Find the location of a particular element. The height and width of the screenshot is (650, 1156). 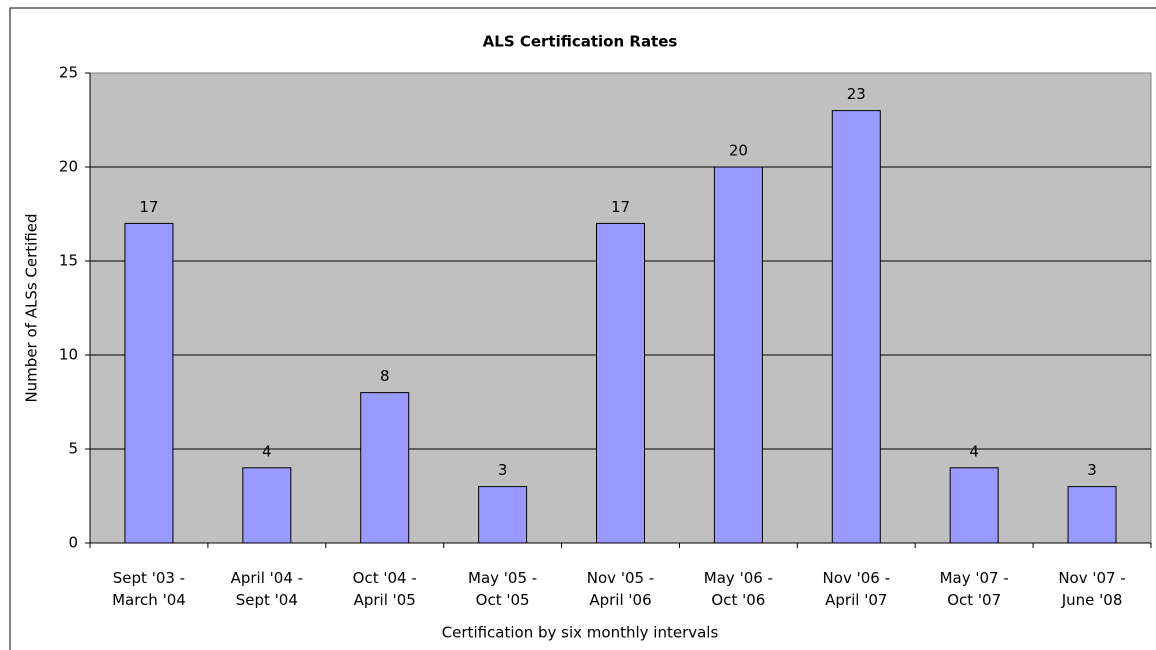

x-tick-label: May '06 -Oct '06 is located at coordinates (738, 589).